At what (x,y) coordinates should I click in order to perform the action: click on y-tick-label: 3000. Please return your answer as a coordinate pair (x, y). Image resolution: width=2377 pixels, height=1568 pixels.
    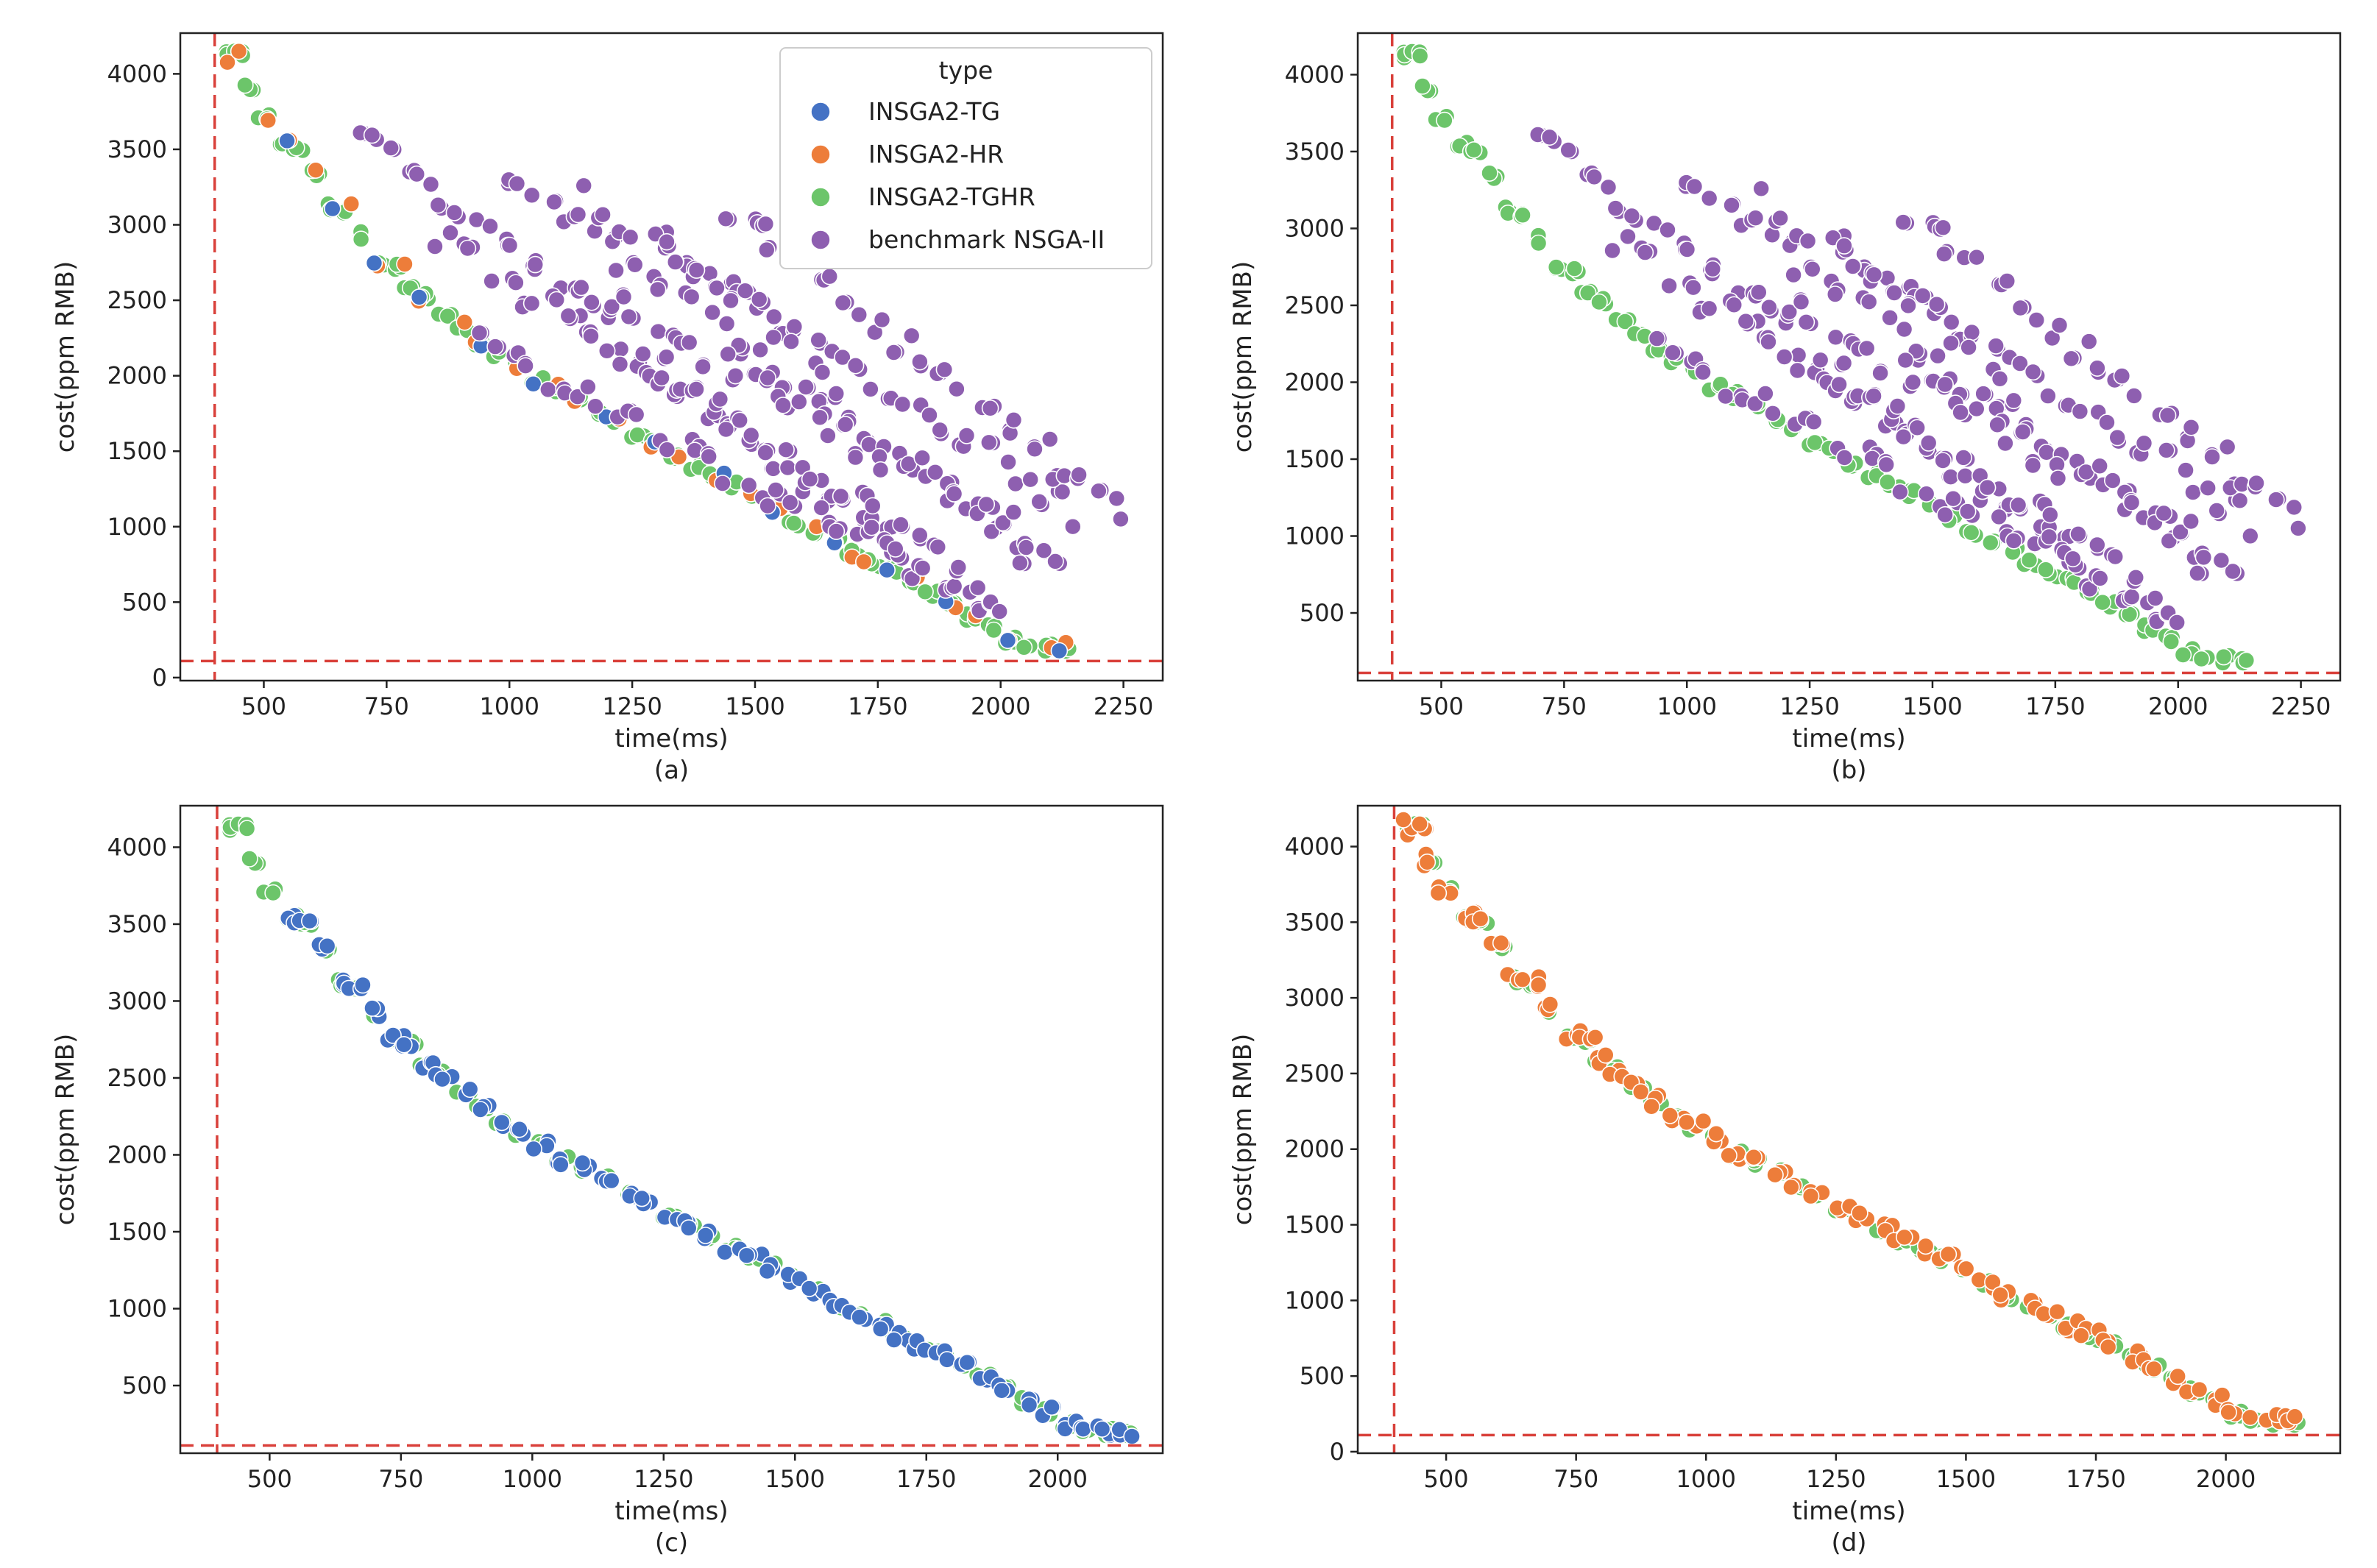
    Looking at the image, I should click on (1315, 998).